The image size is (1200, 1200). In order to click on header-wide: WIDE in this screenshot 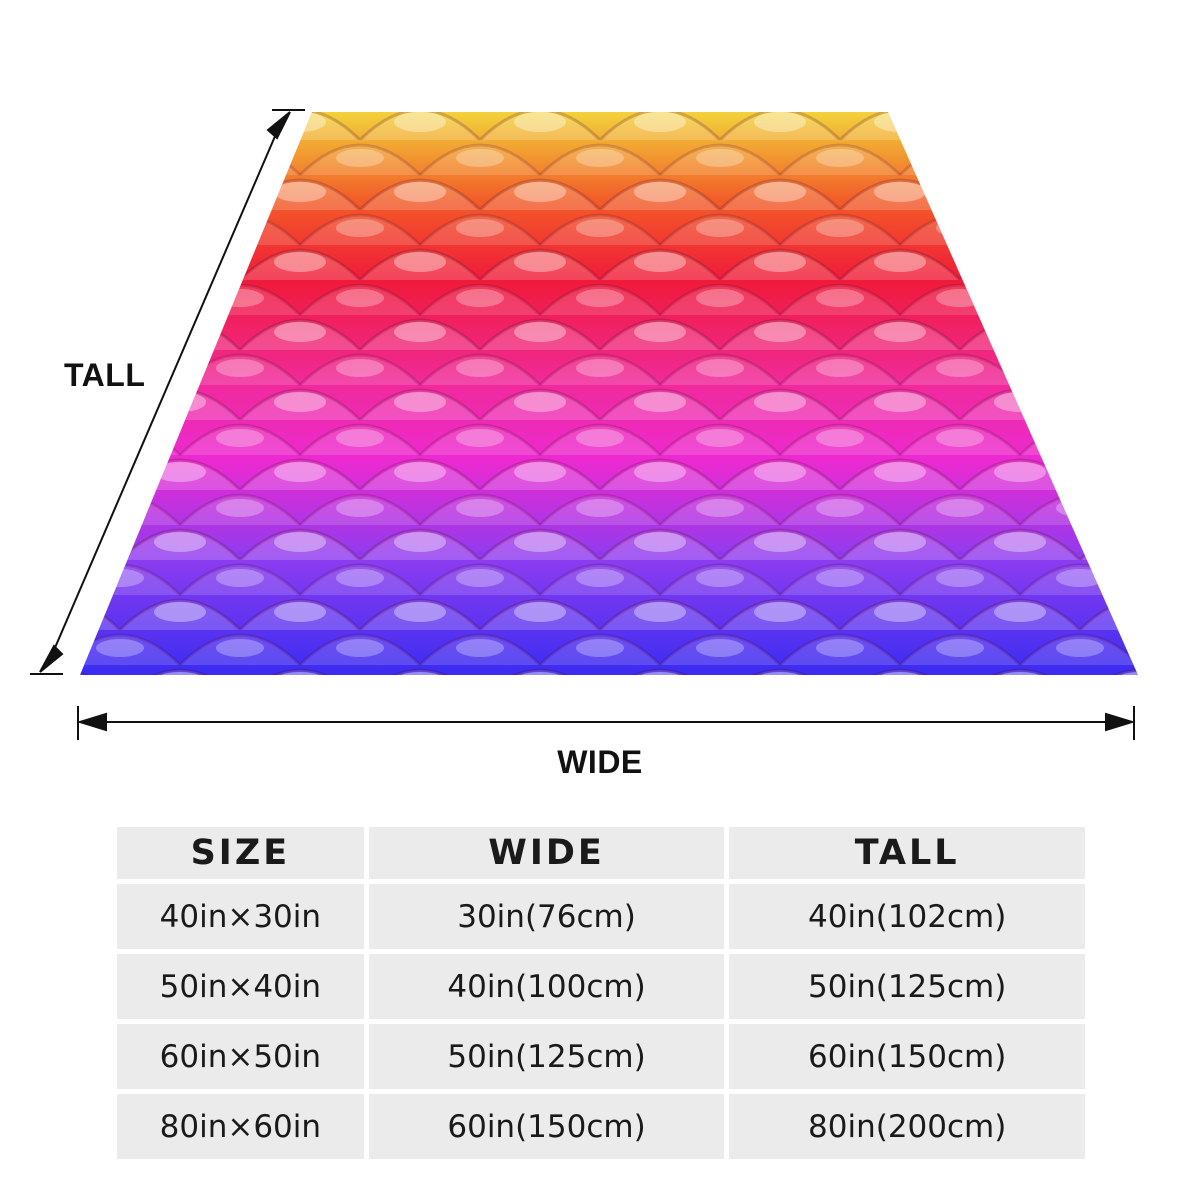, I will do `click(546, 853)`.